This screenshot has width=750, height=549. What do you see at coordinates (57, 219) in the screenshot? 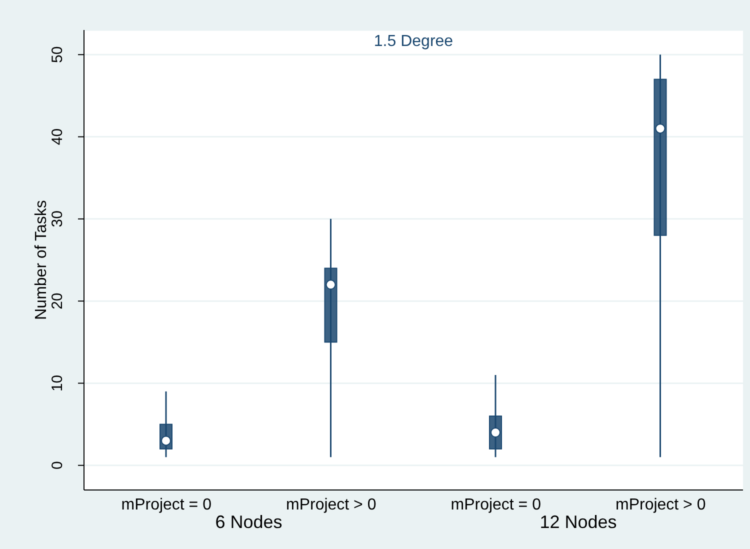
I see `y-tick-label: 30` at bounding box center [57, 219].